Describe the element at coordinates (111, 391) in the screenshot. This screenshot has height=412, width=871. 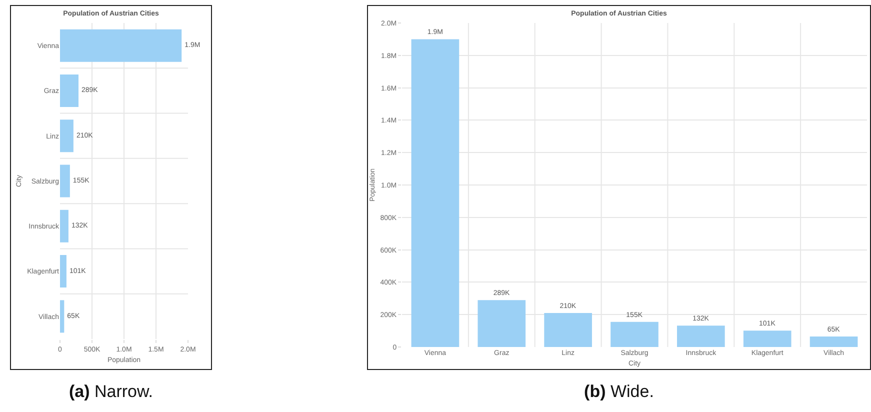
I see `text: (a) Narrow.` at that location.